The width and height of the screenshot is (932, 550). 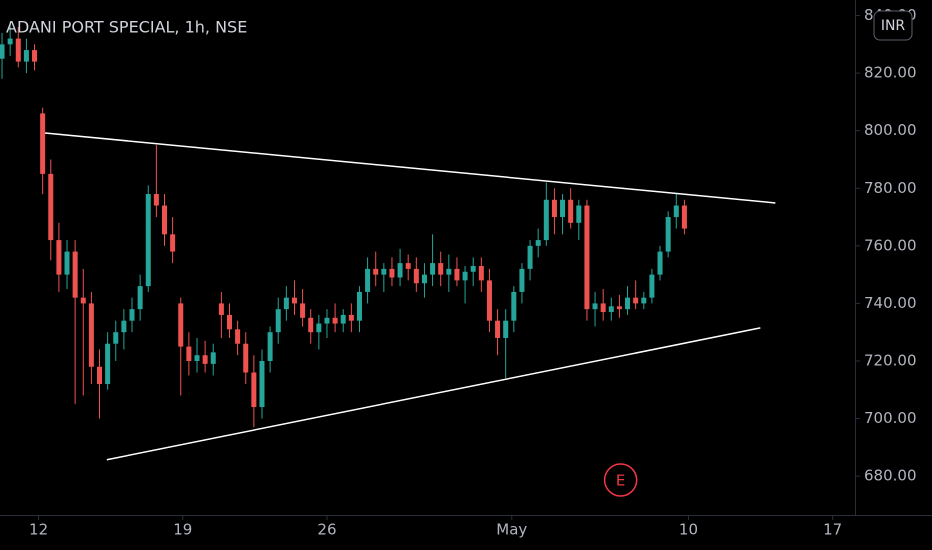 I want to click on y-tick-label: 800.00, so click(x=890, y=130).